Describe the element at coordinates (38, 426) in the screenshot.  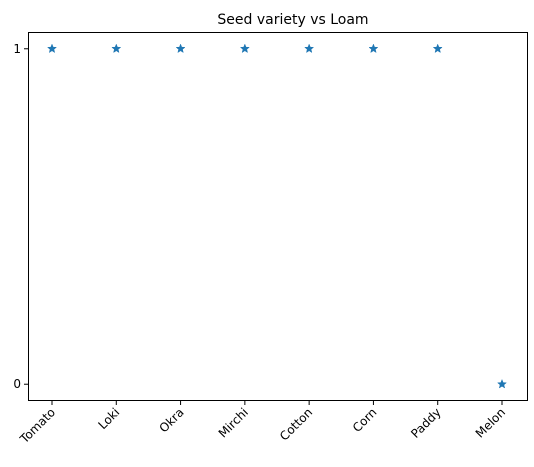
I see `x-tick-label: Tomato` at that location.